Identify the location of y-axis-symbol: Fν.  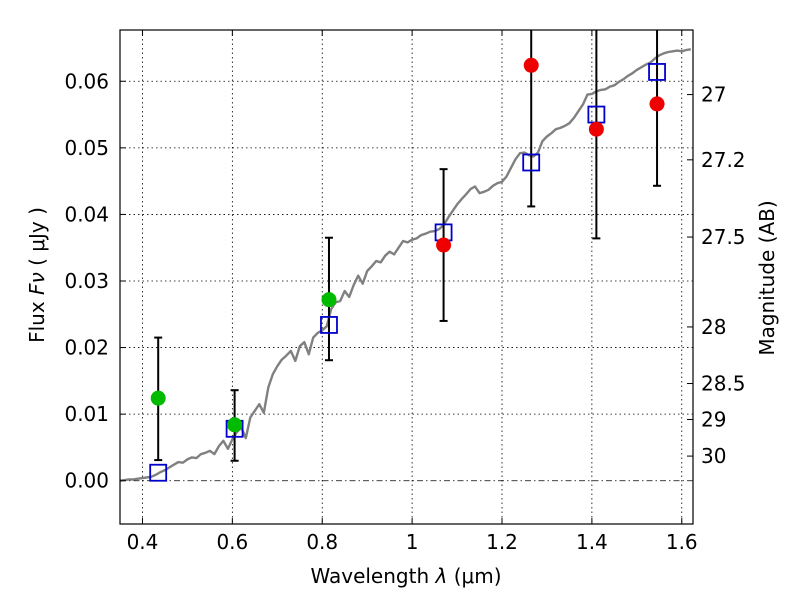
(37, 283).